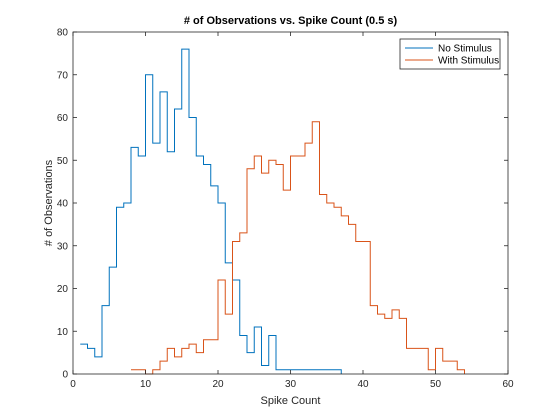  Describe the element at coordinates (363, 384) in the screenshot. I see `x-tick-label: 40` at that location.